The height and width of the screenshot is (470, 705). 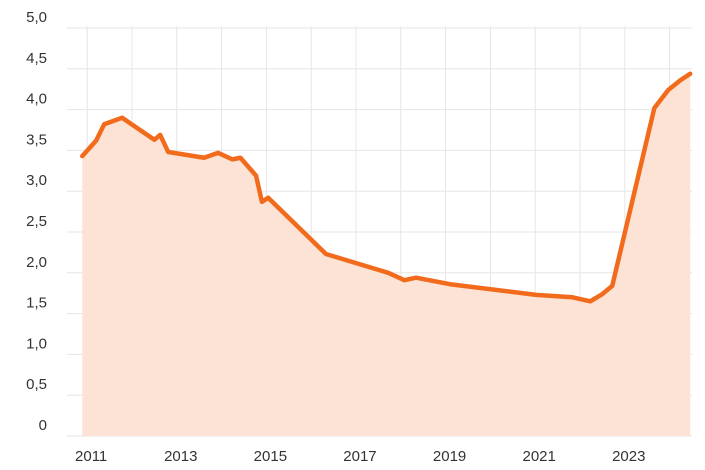 I want to click on x-tick-label: 2023, so click(x=628, y=456).